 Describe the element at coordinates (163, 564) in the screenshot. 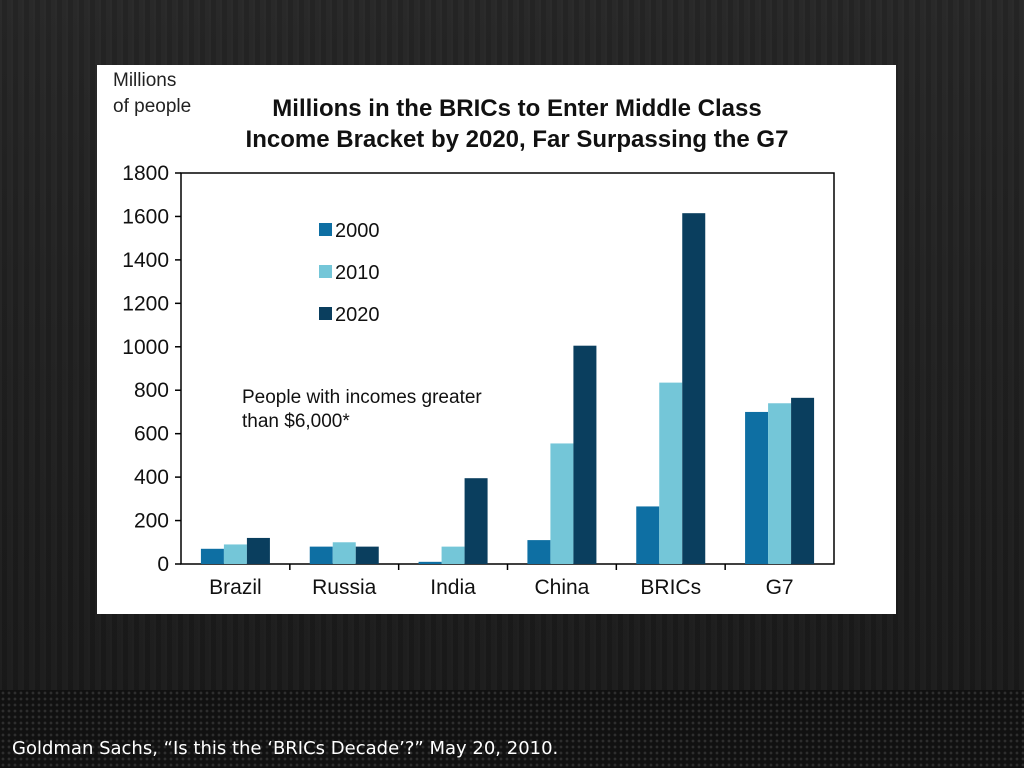

I see `y-tick-label: 0` at that location.